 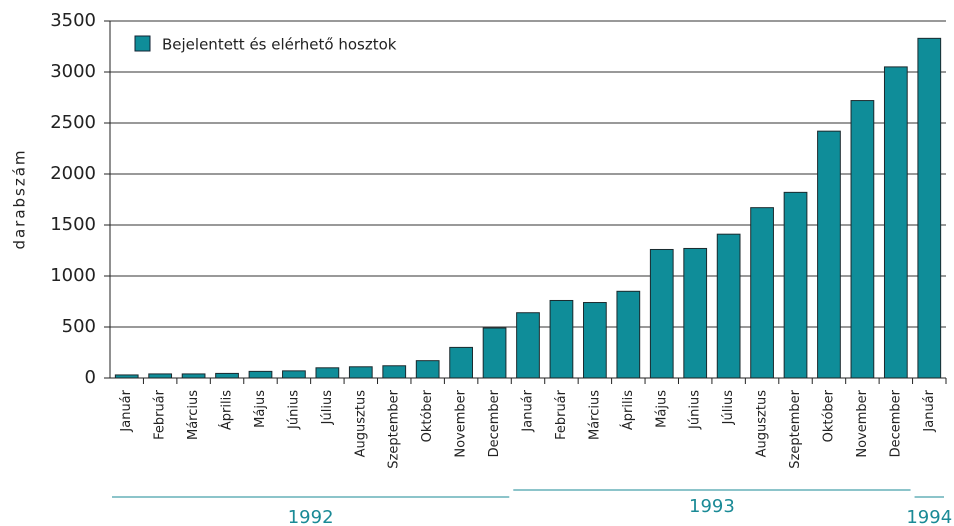 I want to click on y-axis-label: darabszám, so click(x=20, y=198).